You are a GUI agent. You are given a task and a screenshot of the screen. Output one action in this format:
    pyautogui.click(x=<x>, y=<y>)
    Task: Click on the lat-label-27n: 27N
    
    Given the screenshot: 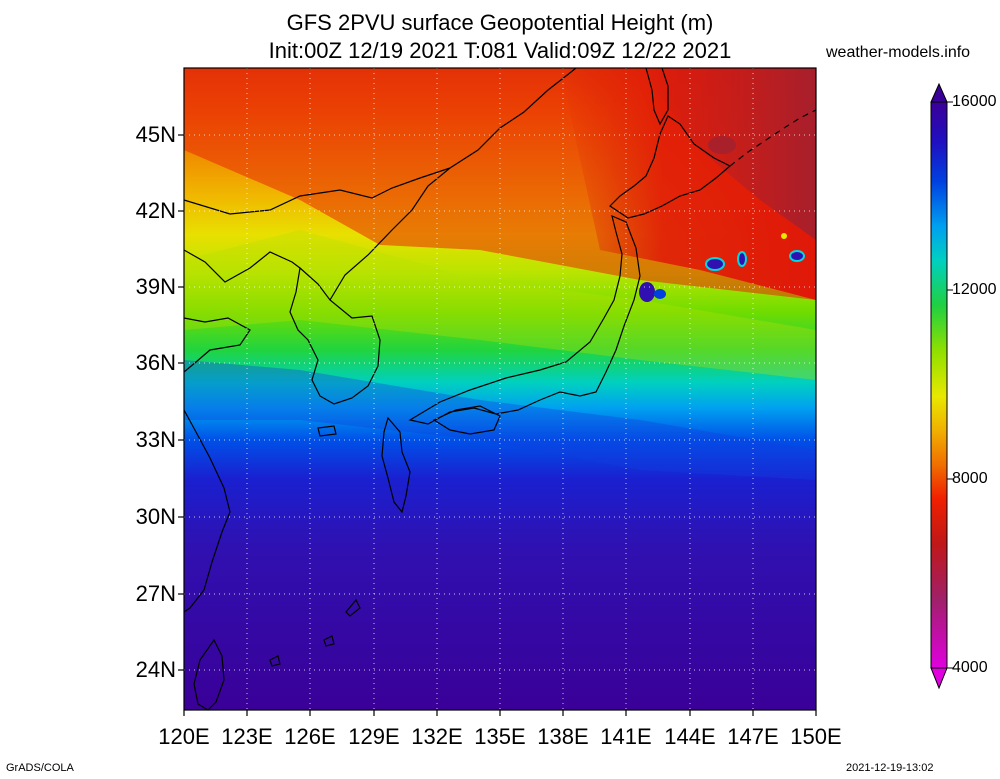 What is the action you would take?
    pyautogui.click(x=155, y=593)
    